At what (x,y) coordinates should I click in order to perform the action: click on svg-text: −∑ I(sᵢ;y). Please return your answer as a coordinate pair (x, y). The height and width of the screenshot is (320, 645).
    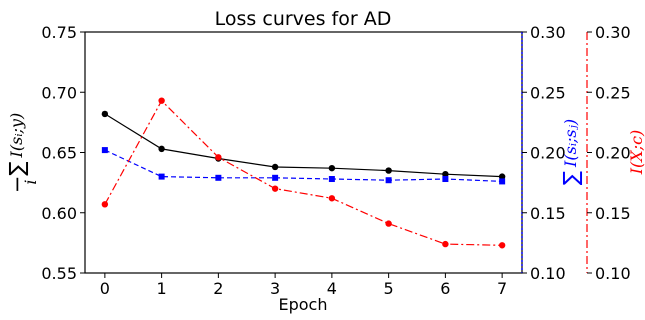
    Looking at the image, I should click on (17, 153).